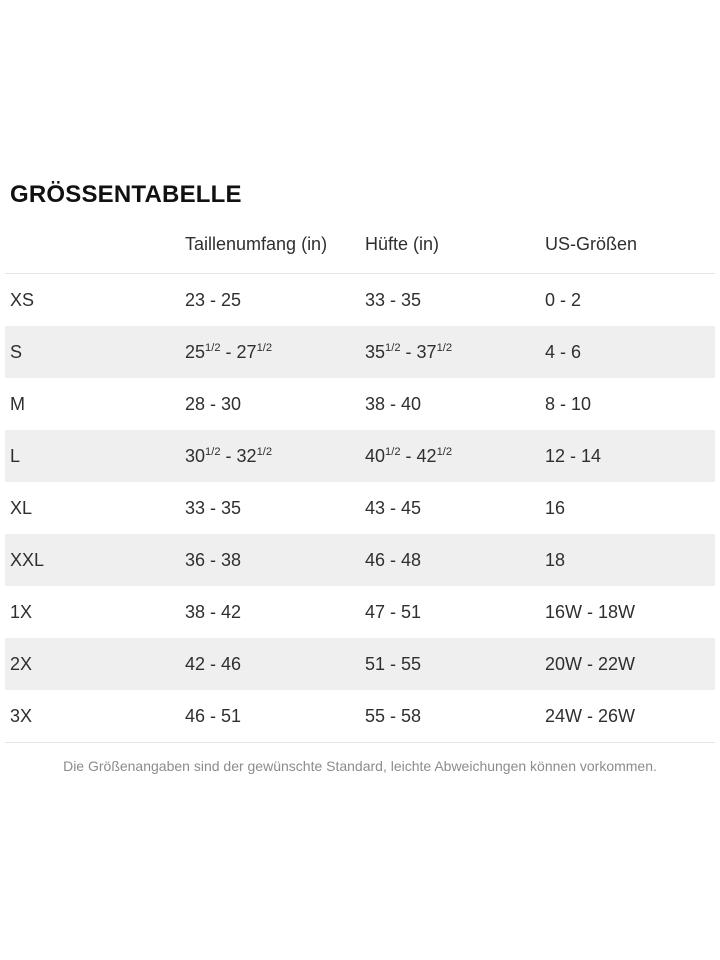 The width and height of the screenshot is (720, 960). What do you see at coordinates (213, 507) in the screenshot?
I see `cell-waist: 33 - 35` at bounding box center [213, 507].